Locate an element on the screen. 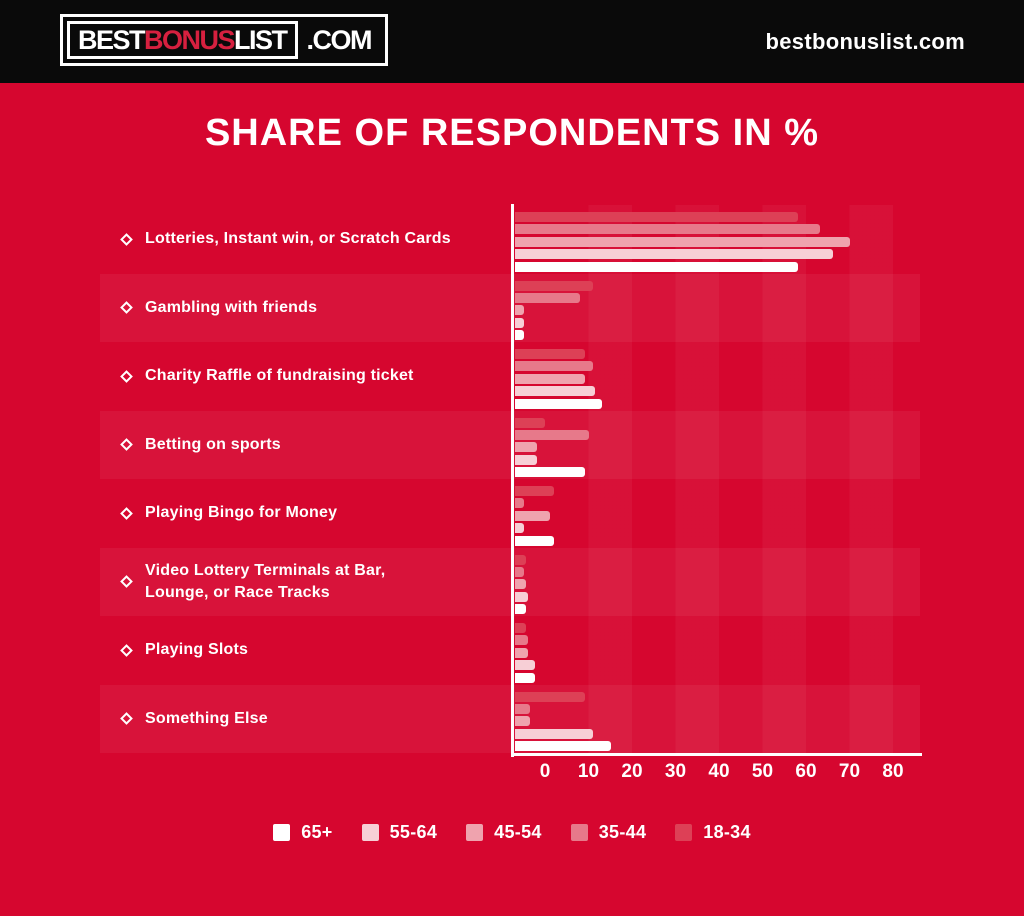 This screenshot has height=916, width=1024. category-label-text: Playing Bingo for Money is located at coordinates (241, 513).